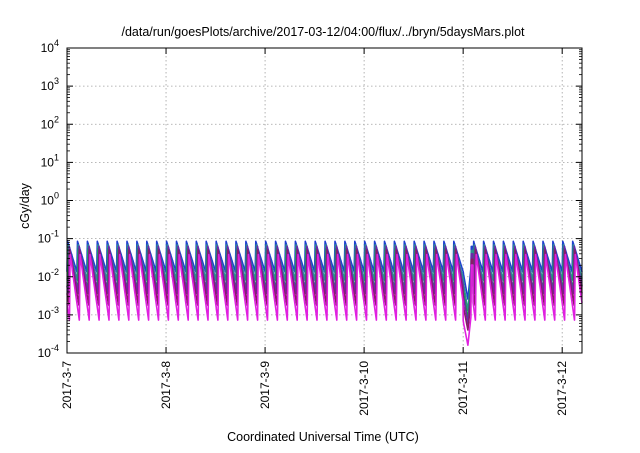 The image size is (640, 453). What do you see at coordinates (50, 160) in the screenshot?
I see `y-tick-label: 10¹` at bounding box center [50, 160].